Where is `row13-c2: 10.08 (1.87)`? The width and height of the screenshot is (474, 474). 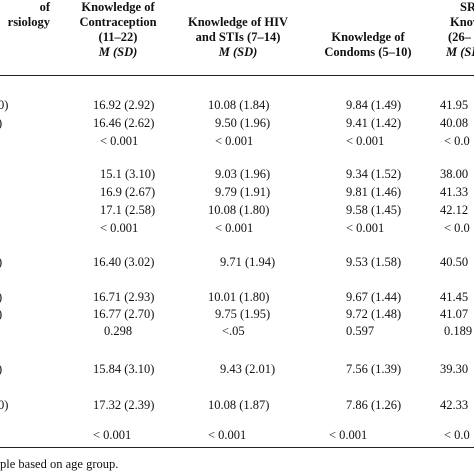 row13-c2: 10.08 (1.87) is located at coordinates (239, 405).